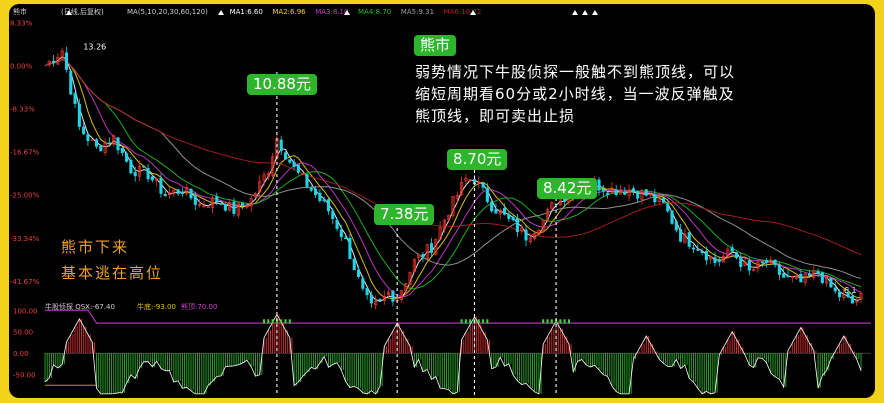 The width and height of the screenshot is (884, 403). I want to click on ma-label: MA(5,10,20,30,60,120), so click(167, 12).